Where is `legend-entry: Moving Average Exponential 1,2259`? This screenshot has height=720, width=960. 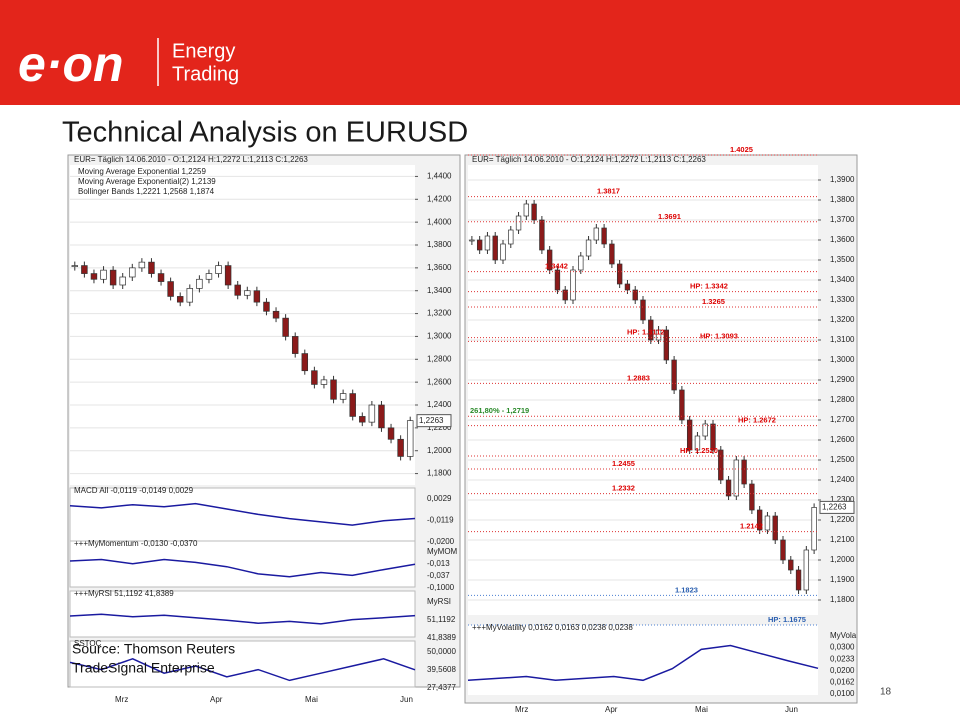 legend-entry: Moving Average Exponential 1,2259 is located at coordinates (142, 171).